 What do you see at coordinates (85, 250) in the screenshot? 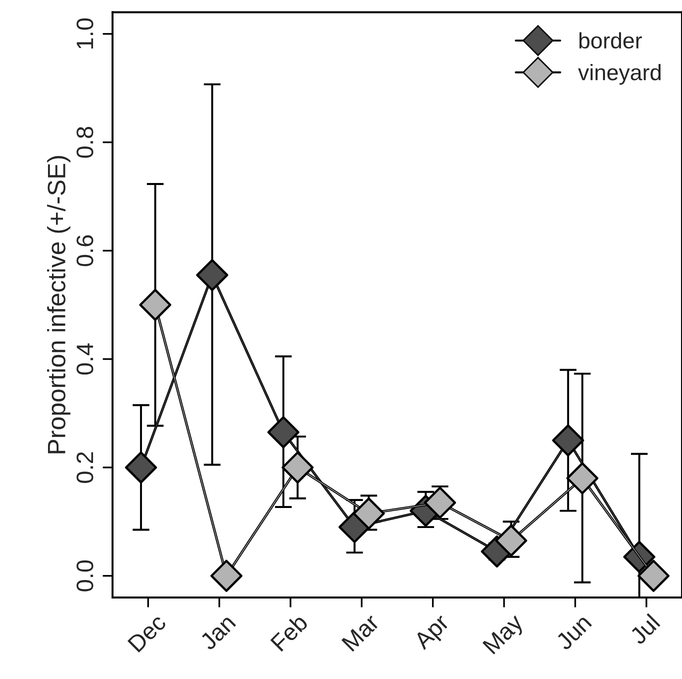
I see `y-tick-label: 0.6` at bounding box center [85, 250].